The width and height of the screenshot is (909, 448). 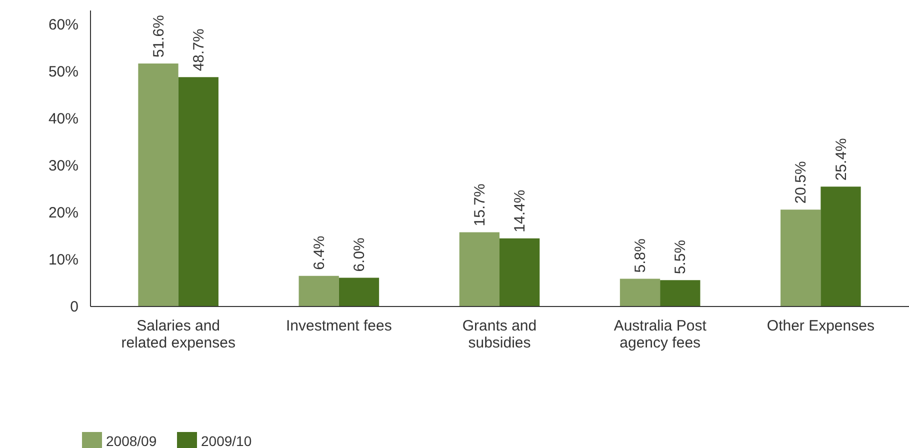 What do you see at coordinates (159, 36) in the screenshot?
I see `data-label: 51.6%` at bounding box center [159, 36].